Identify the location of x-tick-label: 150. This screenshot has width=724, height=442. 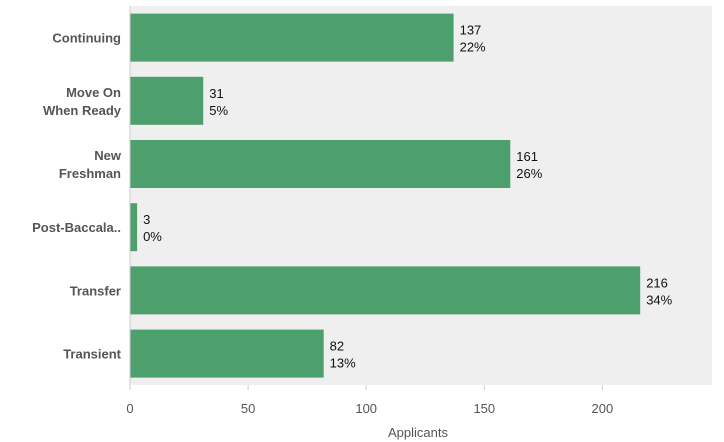
(484, 408).